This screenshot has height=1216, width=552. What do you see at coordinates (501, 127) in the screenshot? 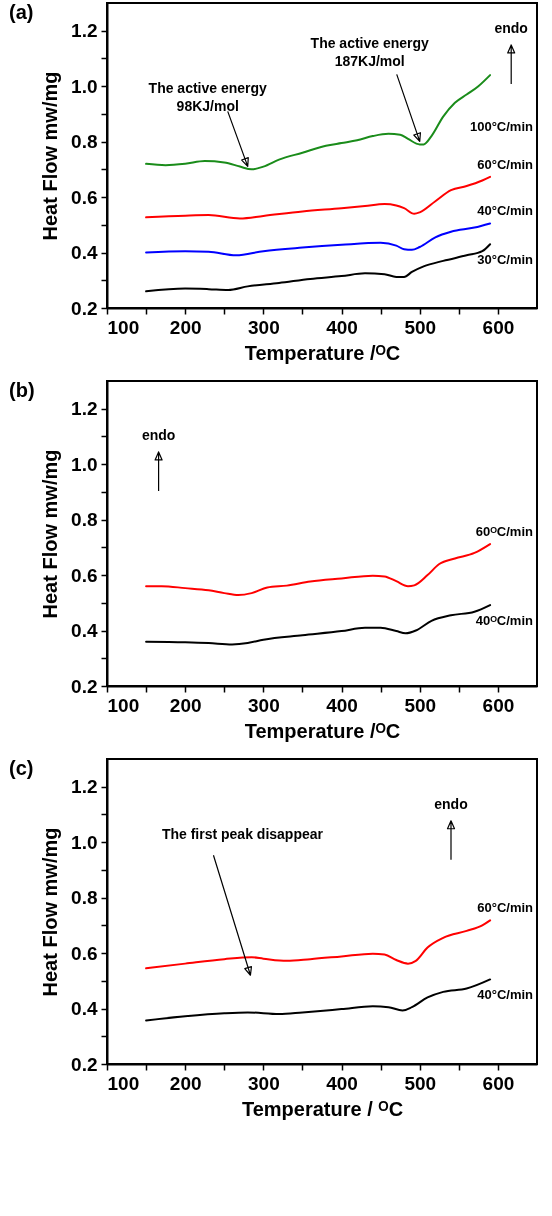
I see `series-label: 100°C/min` at bounding box center [501, 127].